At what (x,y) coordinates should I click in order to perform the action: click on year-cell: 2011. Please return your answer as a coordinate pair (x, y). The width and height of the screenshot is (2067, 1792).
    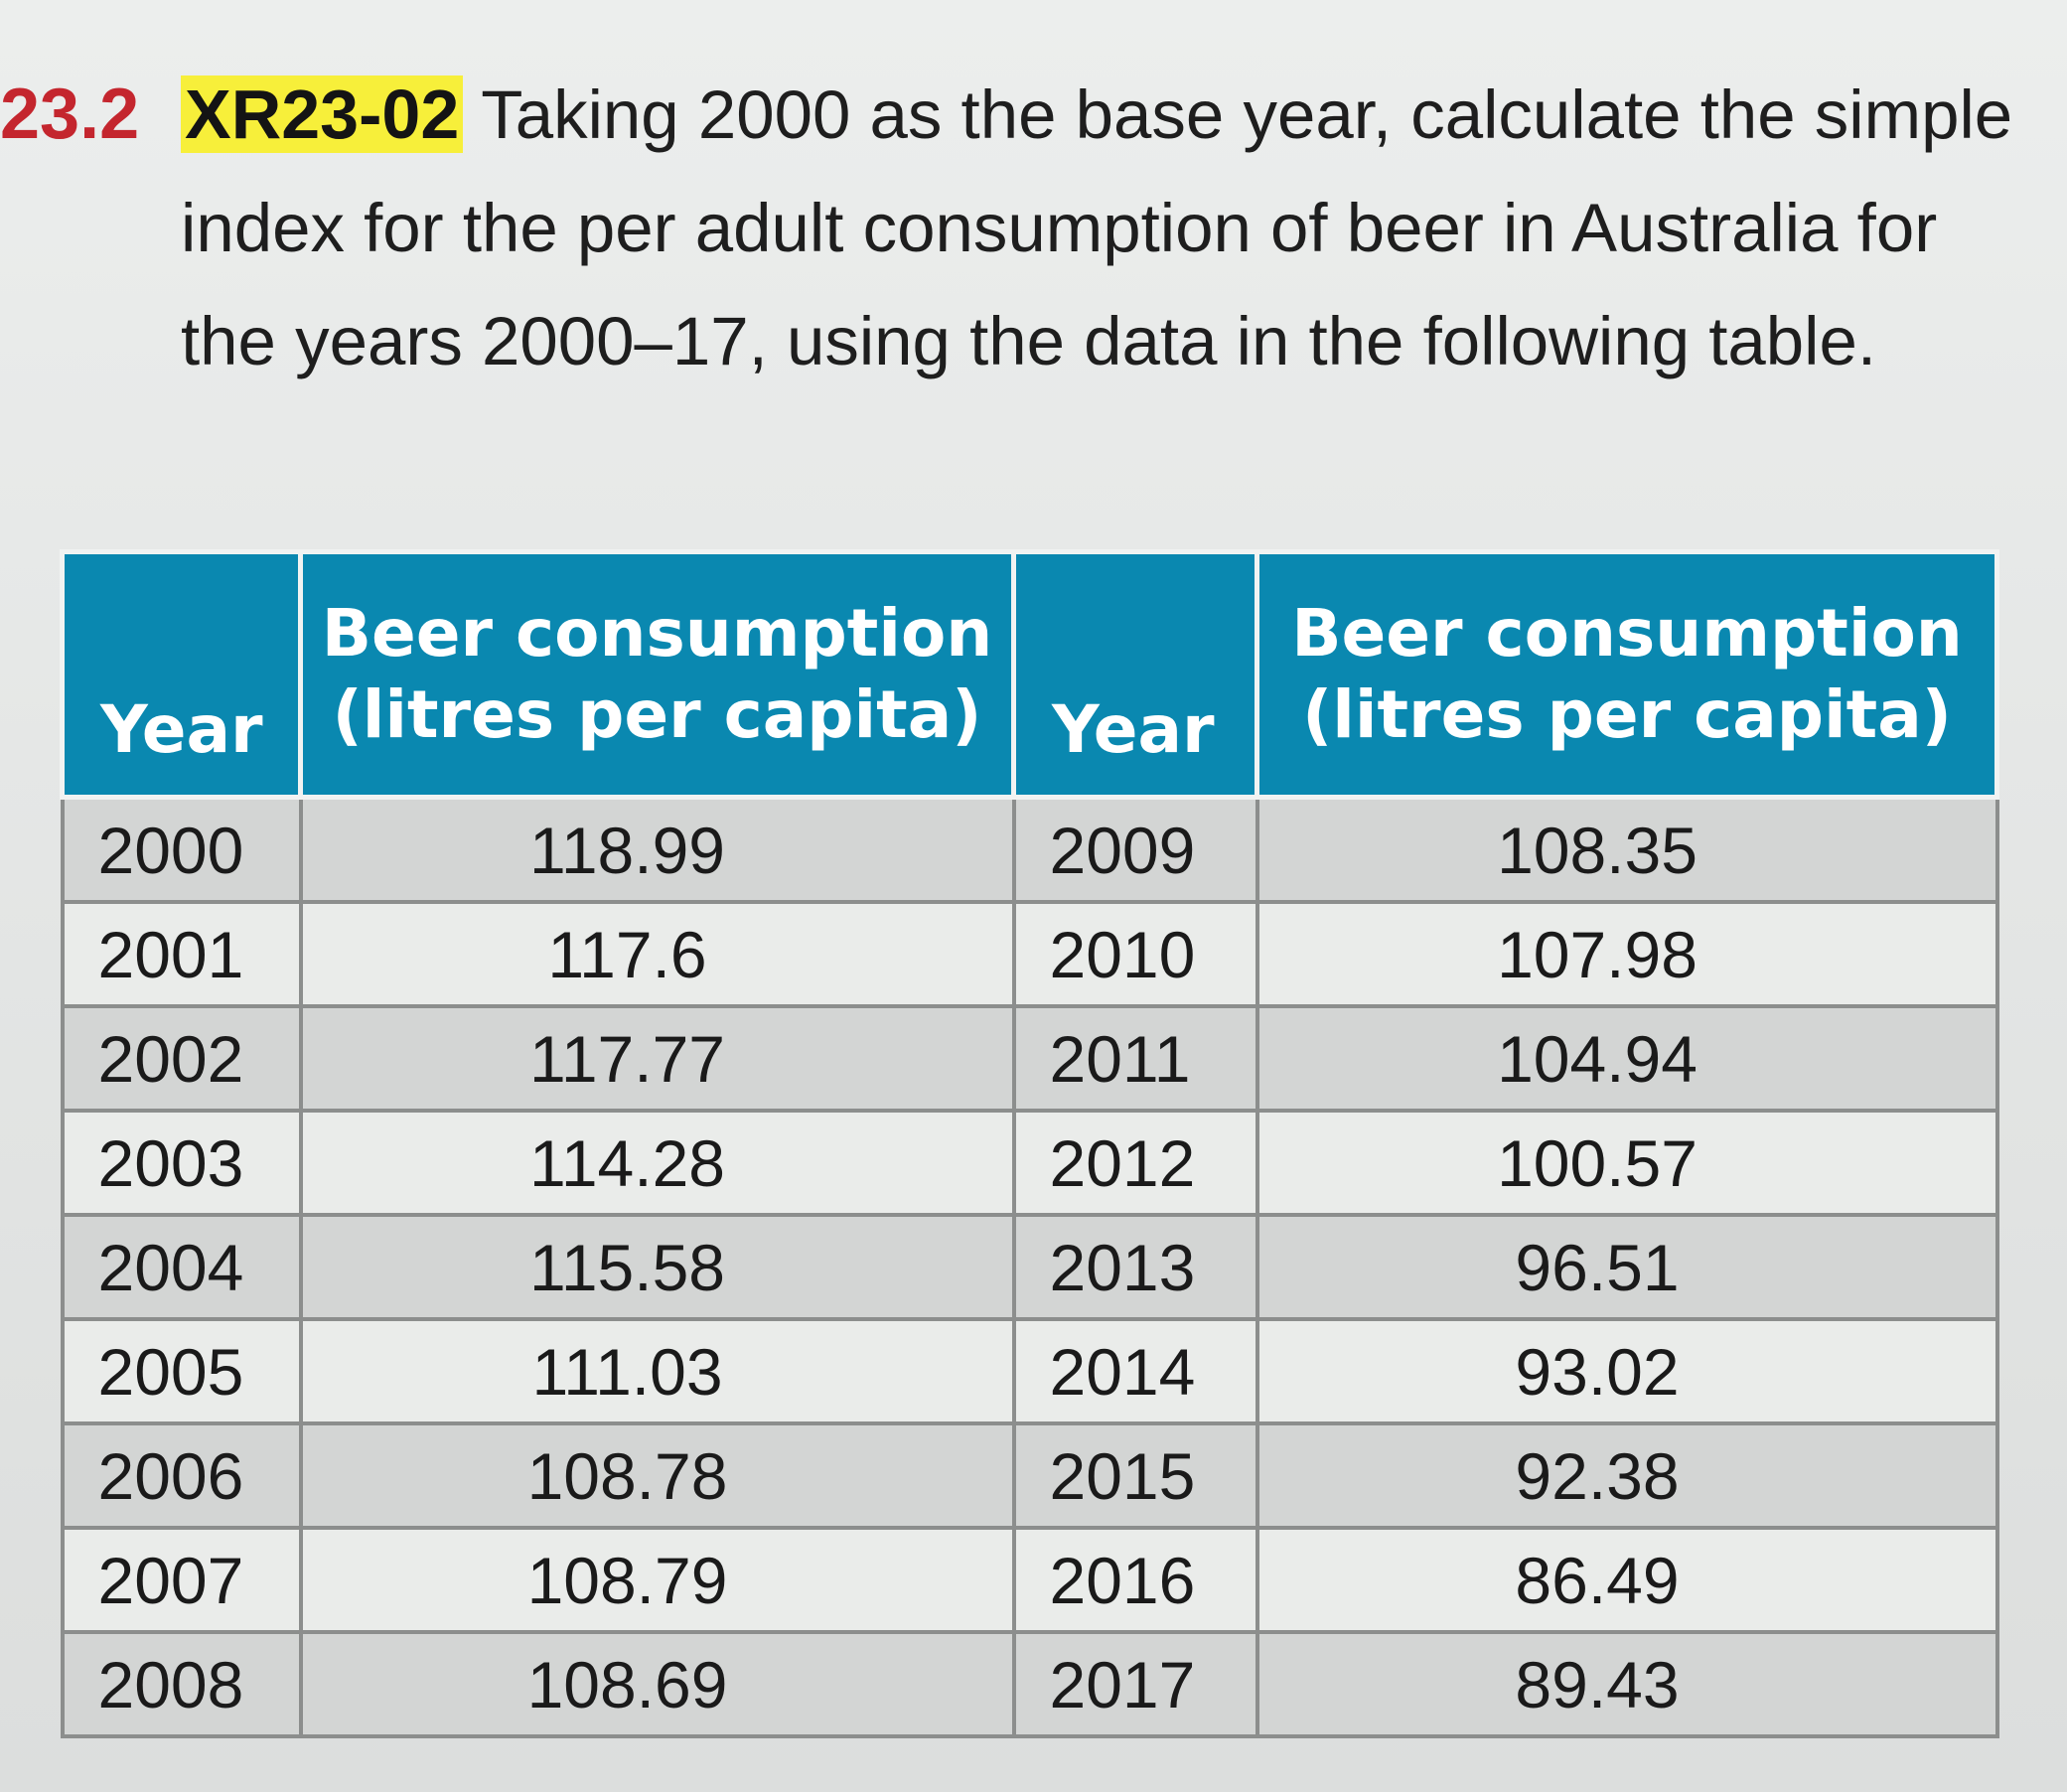
    Looking at the image, I should click on (1135, 1058).